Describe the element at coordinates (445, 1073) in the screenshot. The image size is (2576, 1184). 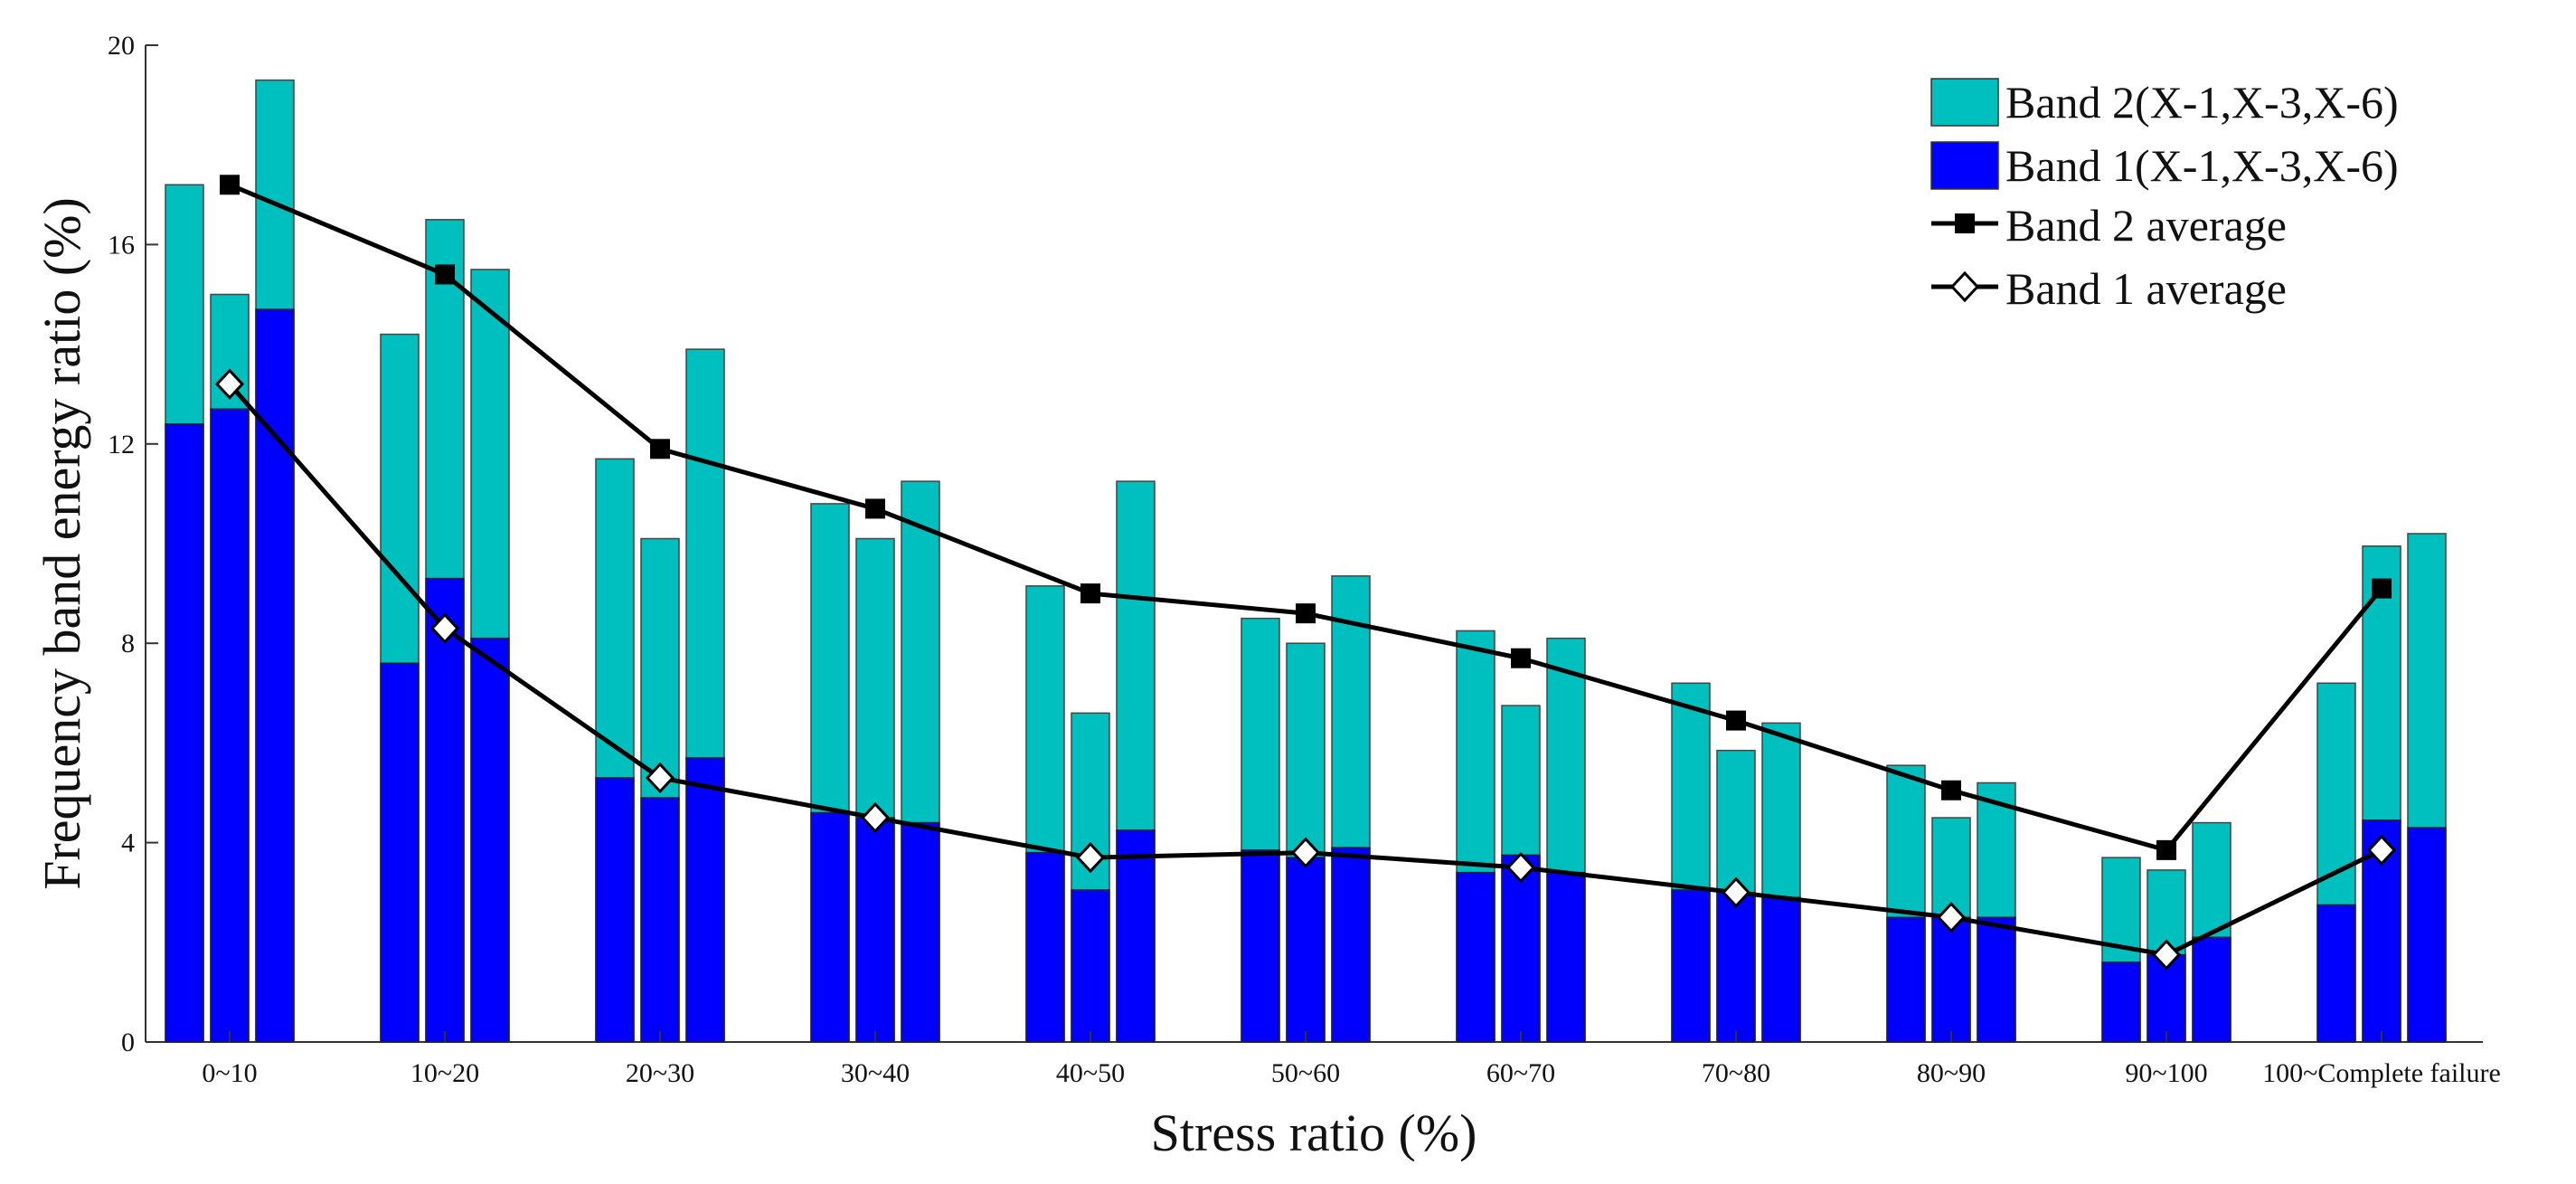
I see `x-tick-label-1: 10~20` at that location.